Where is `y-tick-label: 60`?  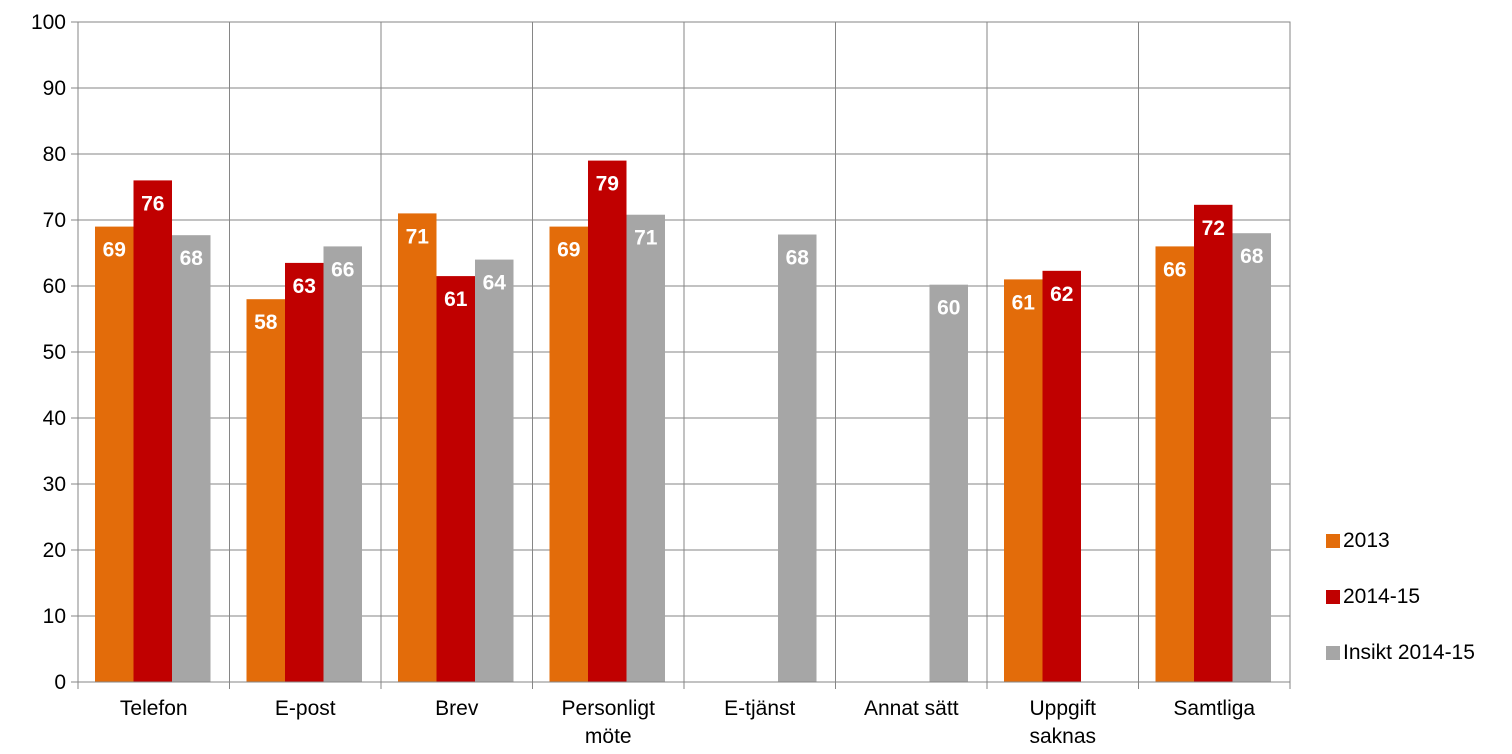
y-tick-label: 60 is located at coordinates (54, 286).